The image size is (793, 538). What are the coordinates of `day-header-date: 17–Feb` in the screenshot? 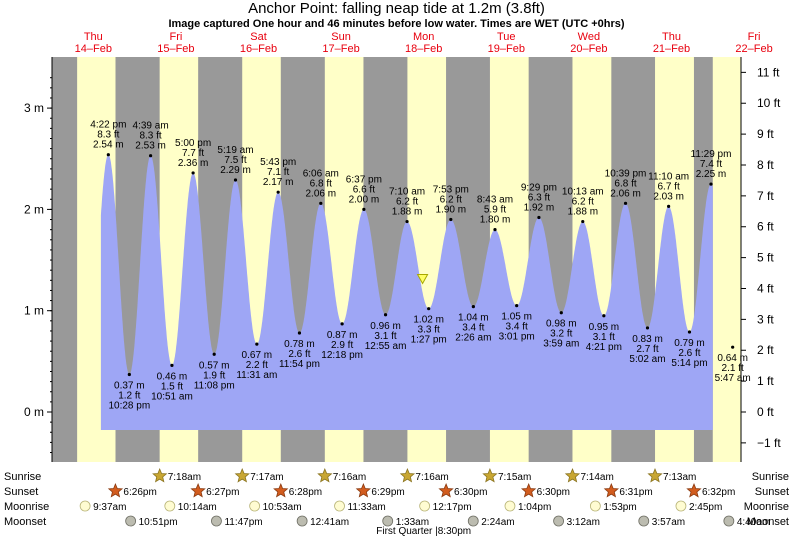 It's located at (340, 49).